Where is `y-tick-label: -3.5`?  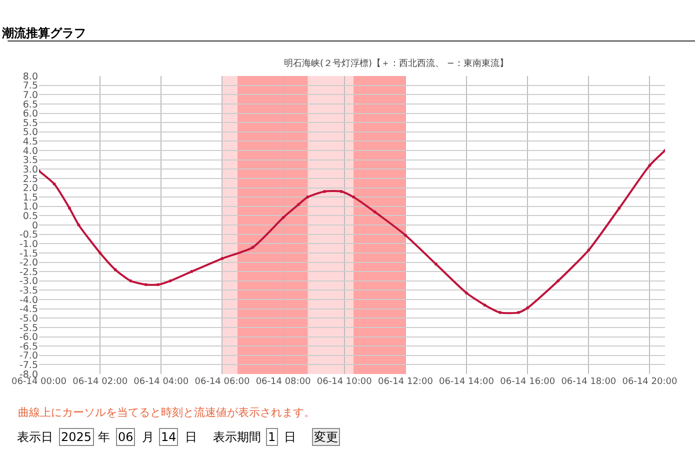 y-tick-label: -3.5 is located at coordinates (28, 291).